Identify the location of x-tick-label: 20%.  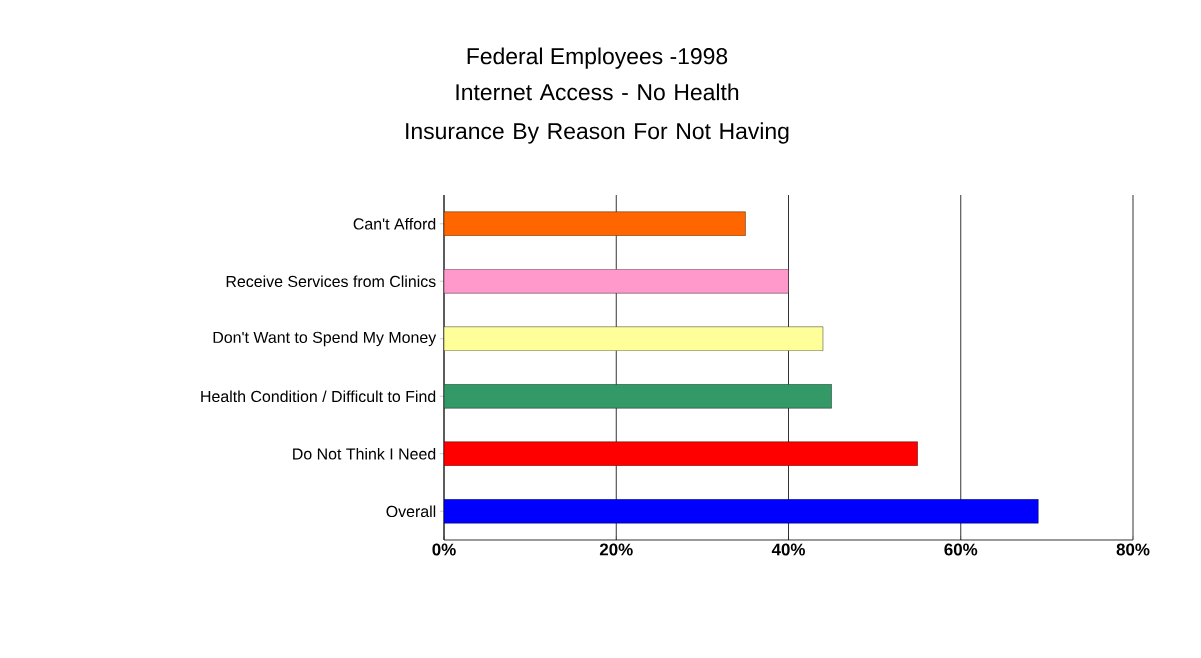
(616, 549).